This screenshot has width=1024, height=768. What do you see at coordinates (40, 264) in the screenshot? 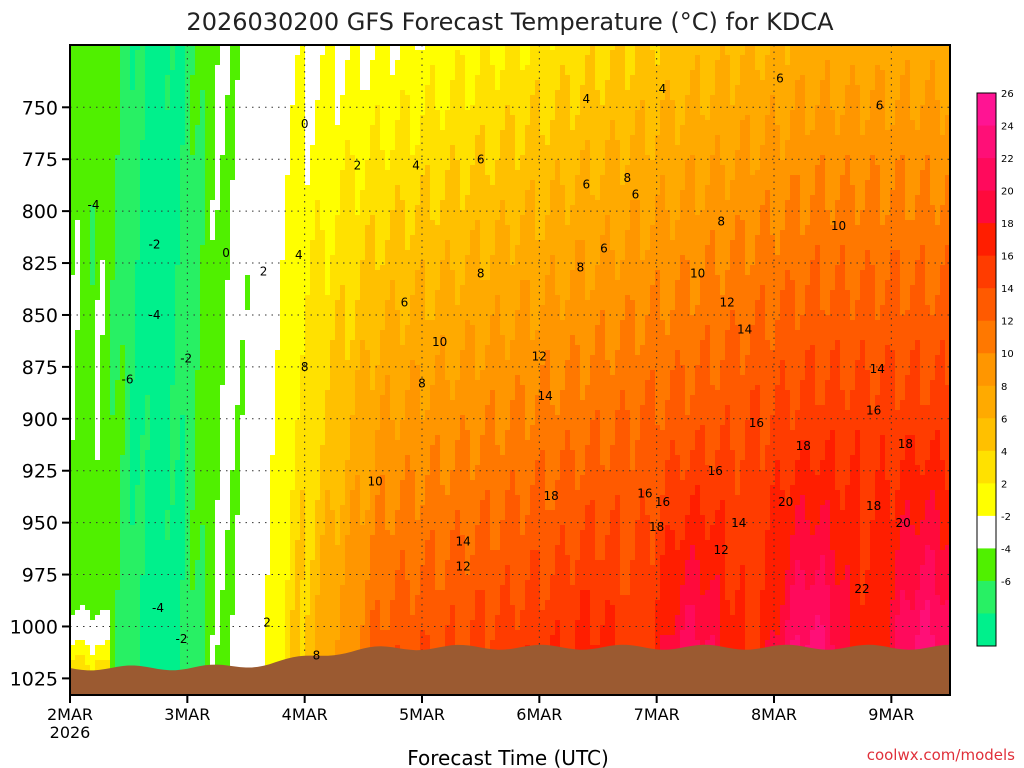
I see `y-tick-label: 825` at bounding box center [40, 264].